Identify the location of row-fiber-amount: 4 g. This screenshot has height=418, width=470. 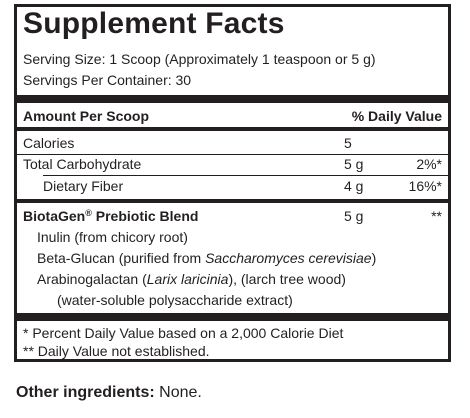
(354, 186).